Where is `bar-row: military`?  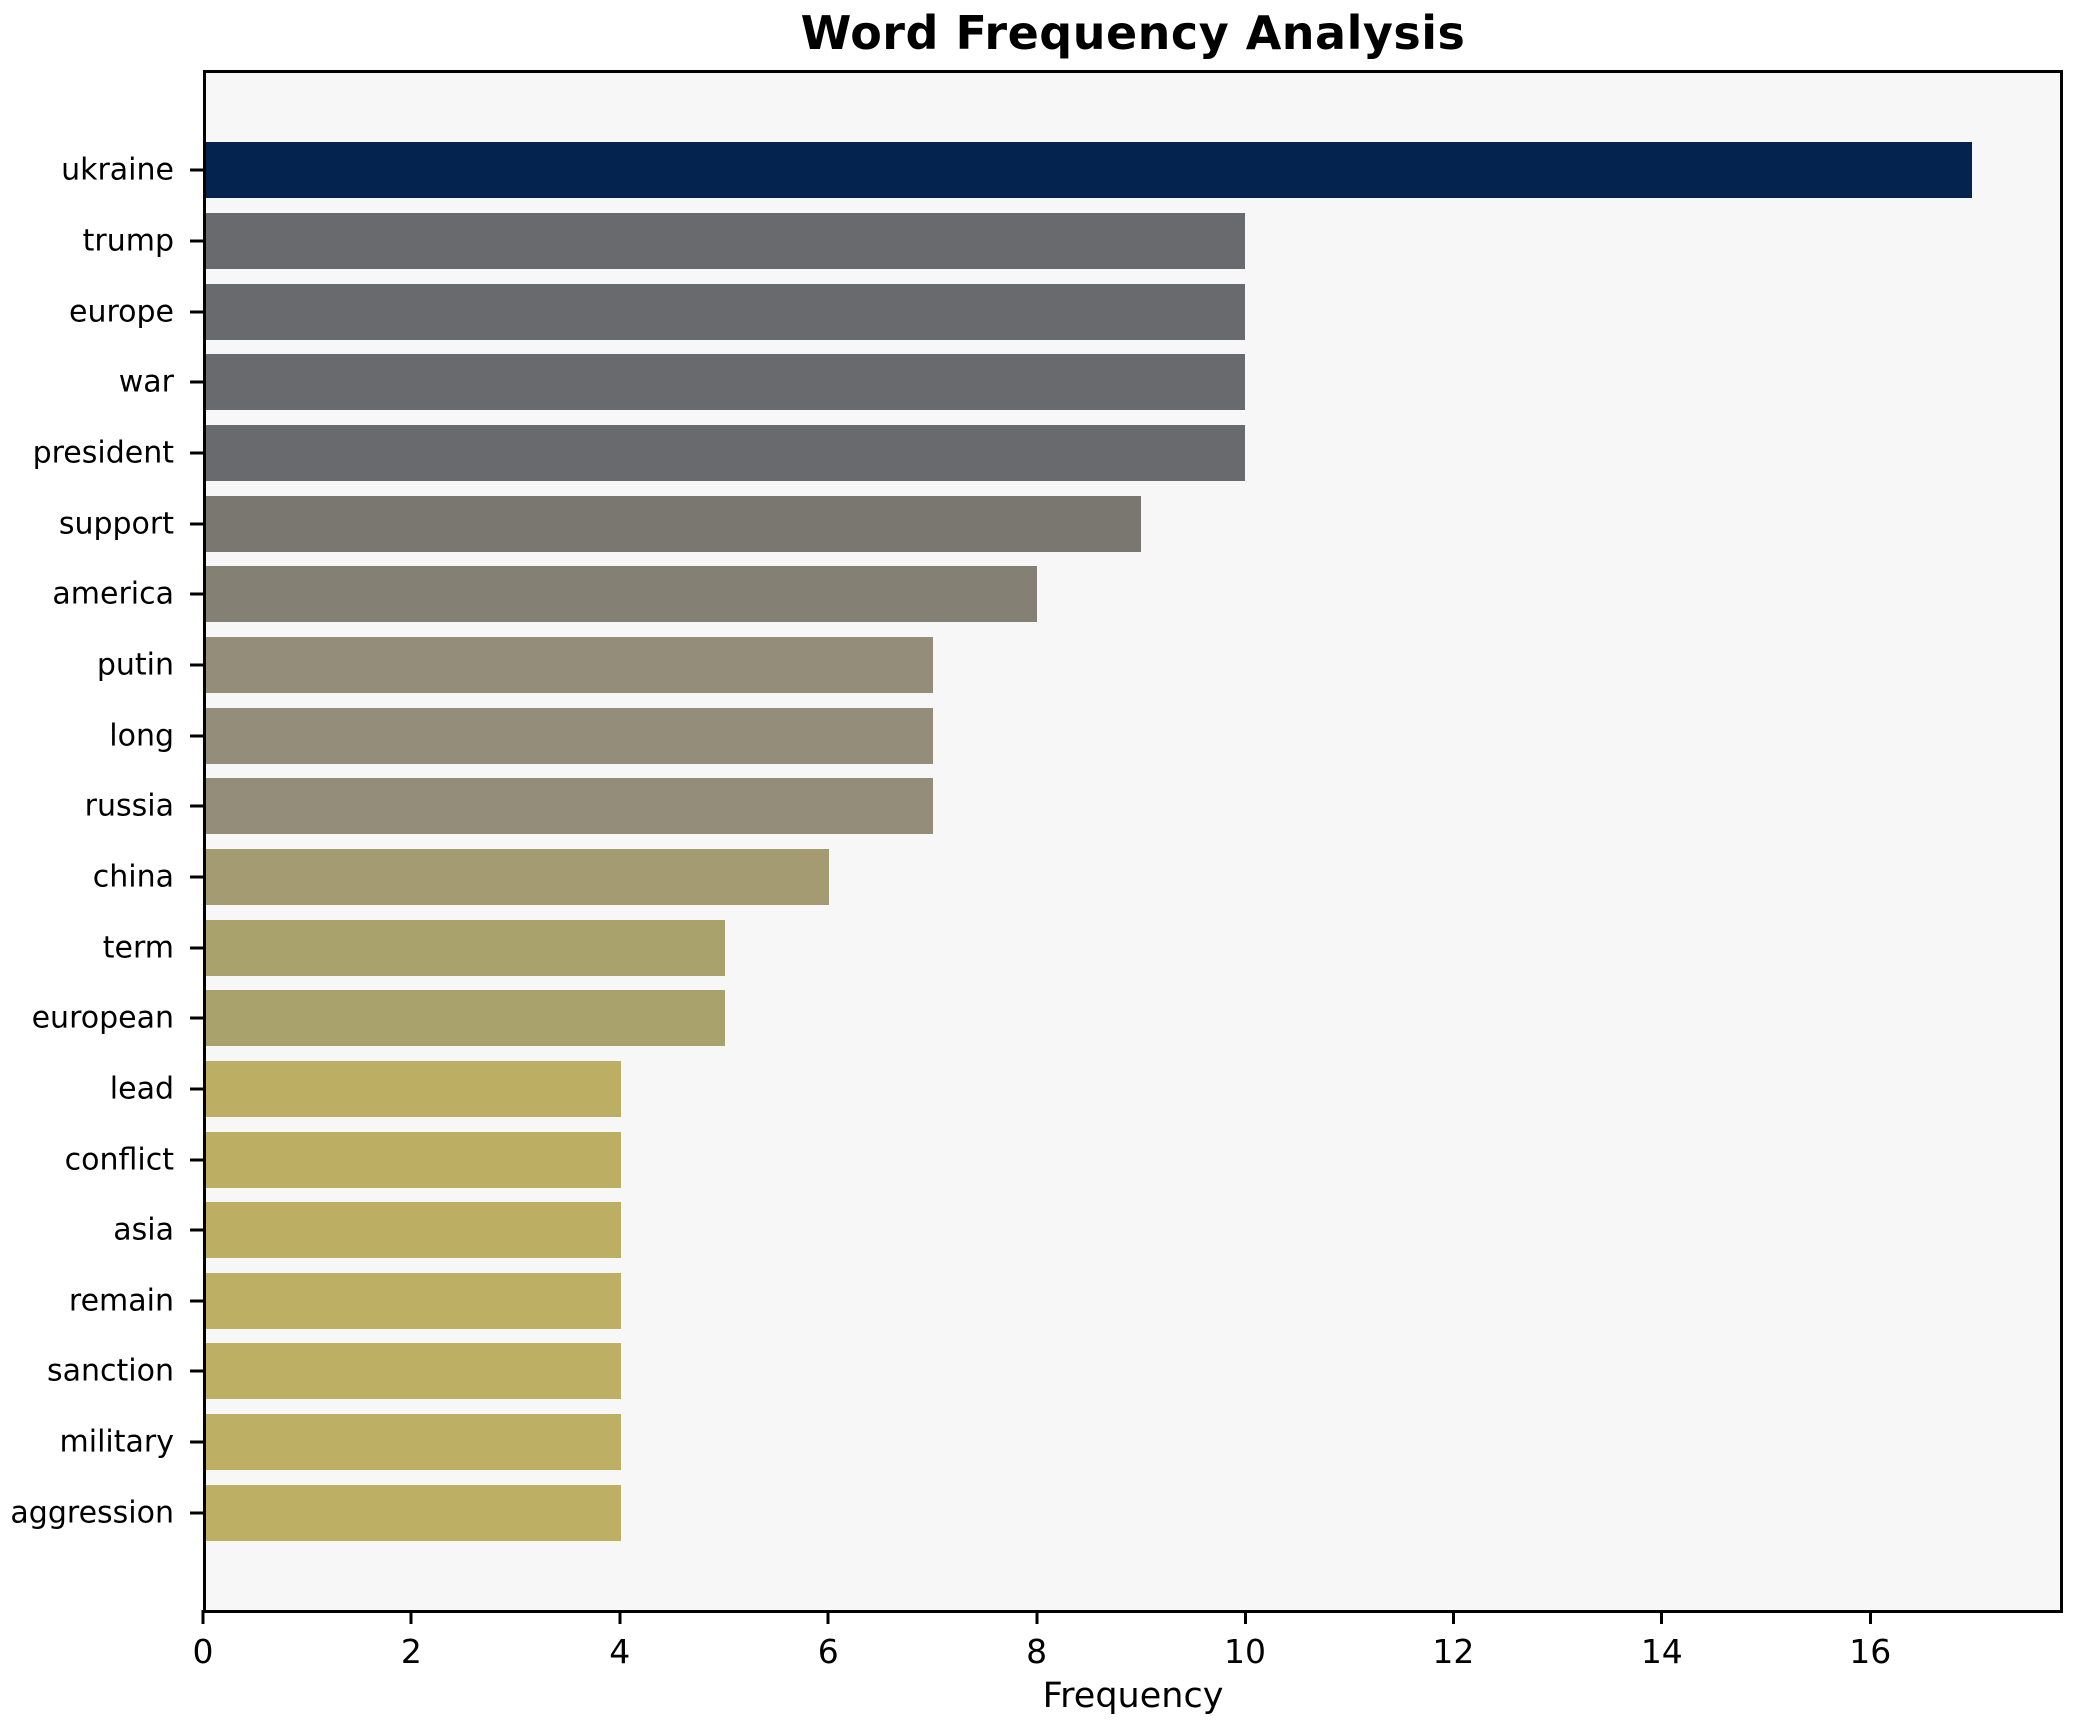 bar-row: military is located at coordinates (1060, 1442).